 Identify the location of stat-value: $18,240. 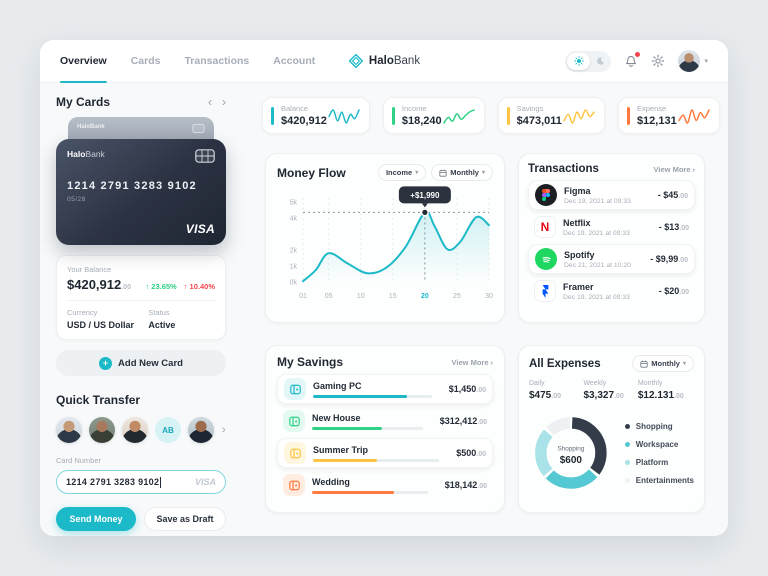
(421, 121).